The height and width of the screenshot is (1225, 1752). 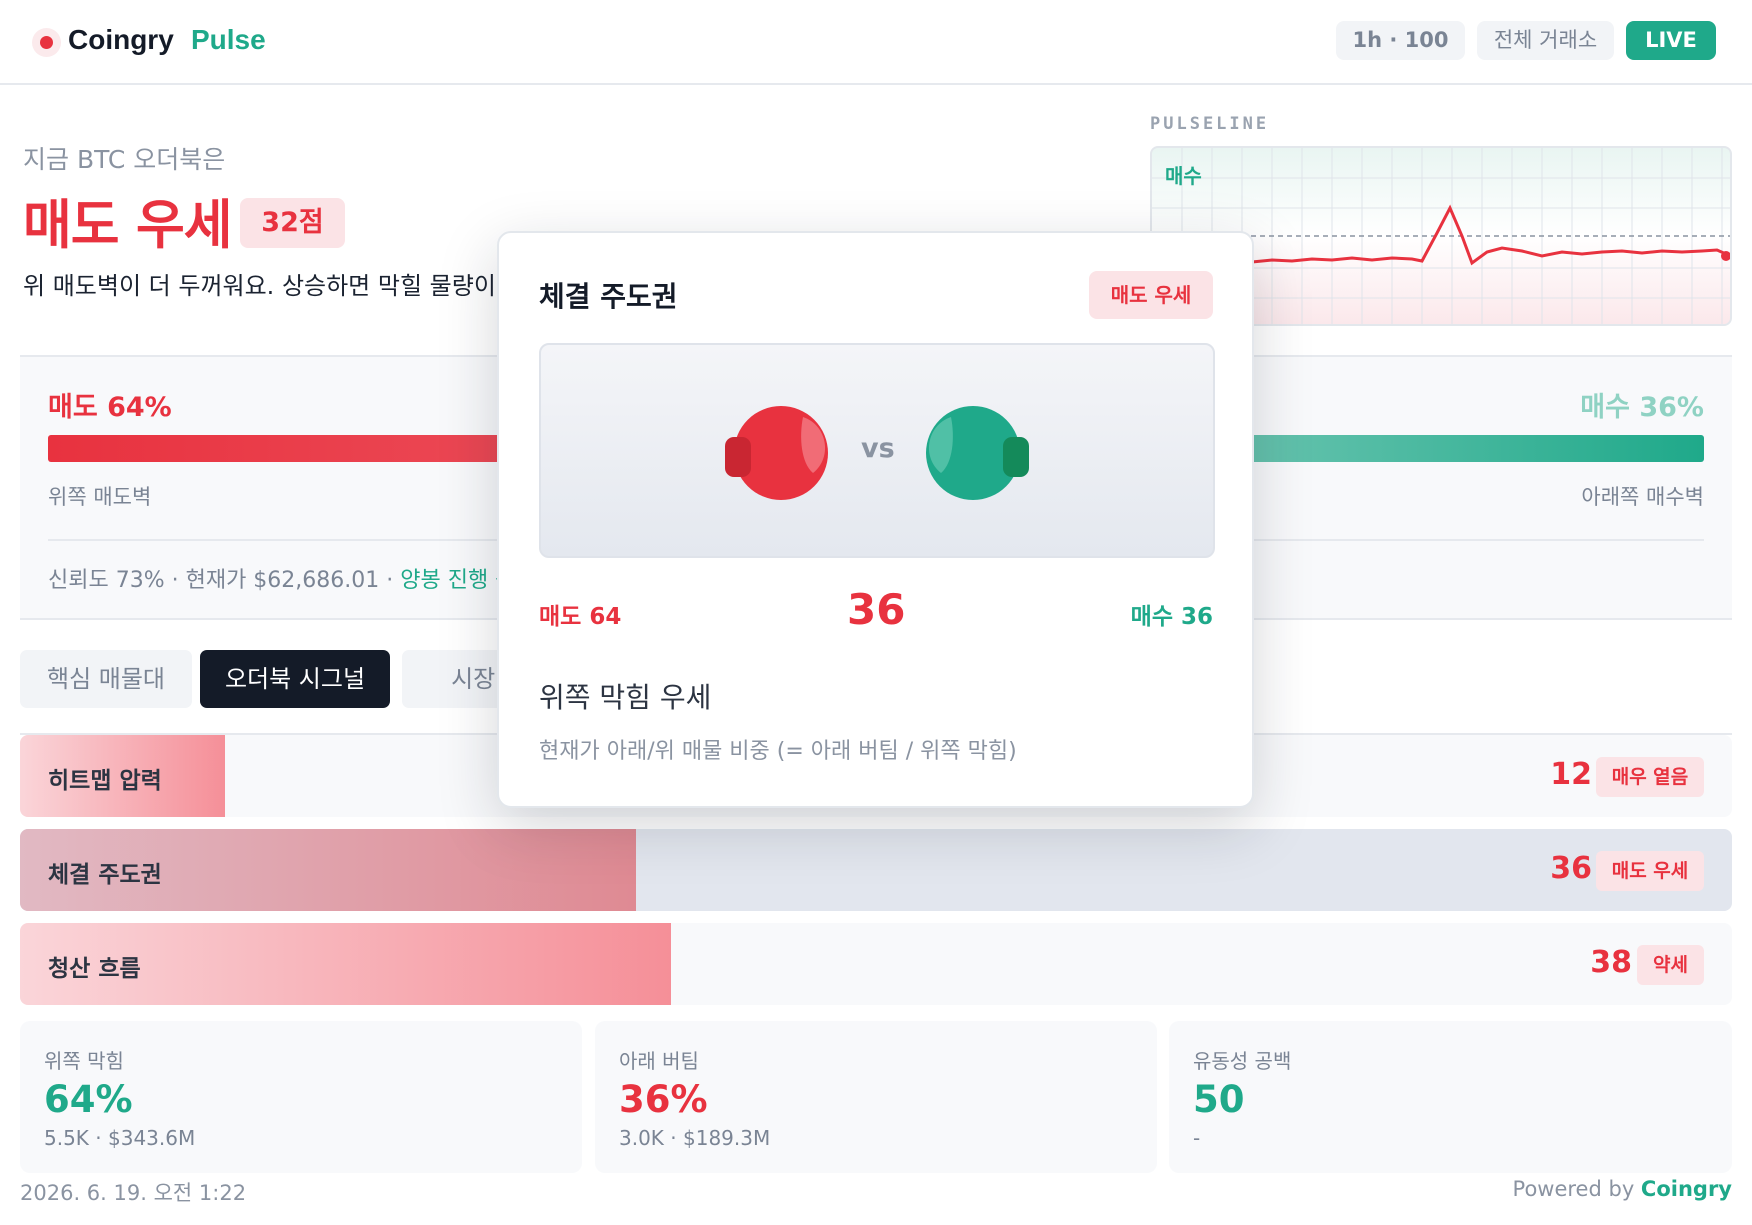 I want to click on stat-label: 아래 버팀, so click(x=659, y=1061).